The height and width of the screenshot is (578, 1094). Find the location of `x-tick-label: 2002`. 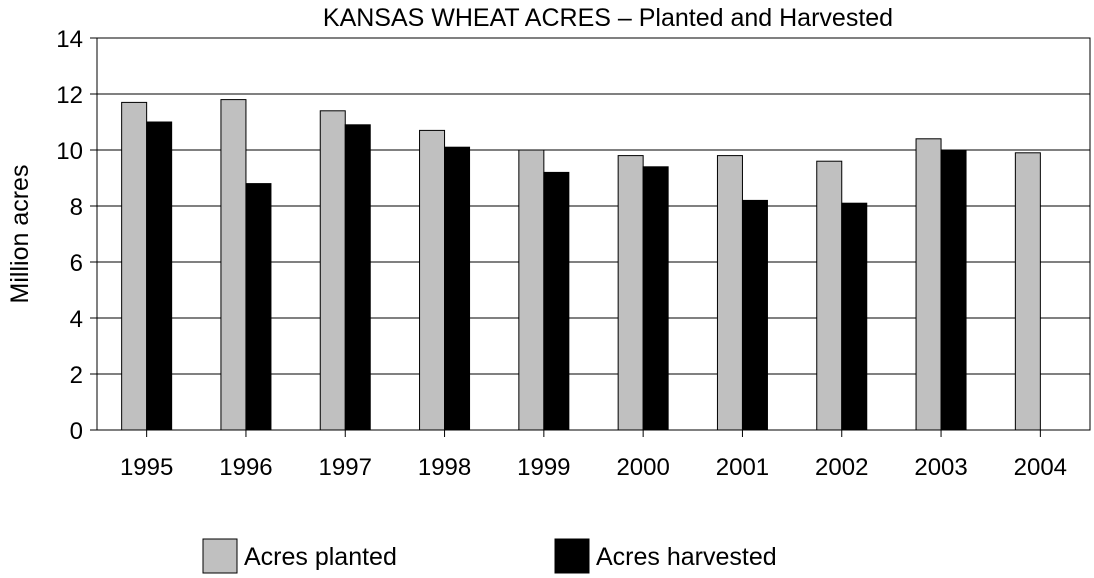

x-tick-label: 2002 is located at coordinates (841, 467).